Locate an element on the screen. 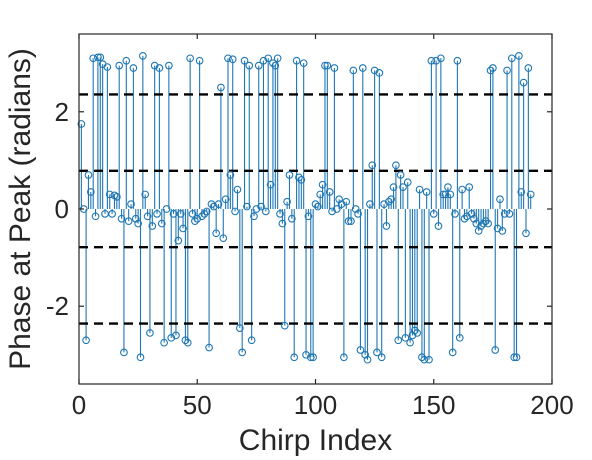 This screenshot has width=592, height=460. y-tick-label: 2 is located at coordinates (62, 112).